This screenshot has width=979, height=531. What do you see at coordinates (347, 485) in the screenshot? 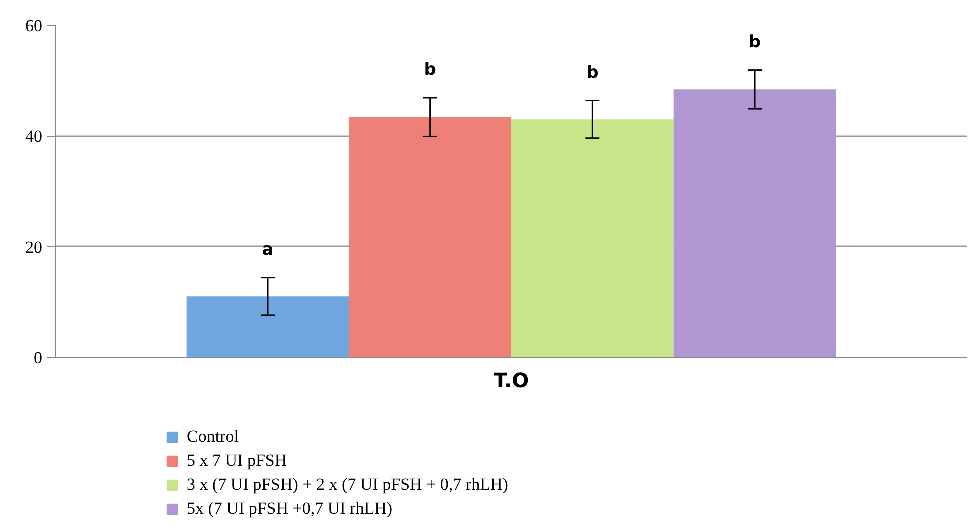
I see `legend-label: 3 x (7 UI pFSH) + 2 x (7 UI pFSH + 0,7 rhLH)` at bounding box center [347, 485].